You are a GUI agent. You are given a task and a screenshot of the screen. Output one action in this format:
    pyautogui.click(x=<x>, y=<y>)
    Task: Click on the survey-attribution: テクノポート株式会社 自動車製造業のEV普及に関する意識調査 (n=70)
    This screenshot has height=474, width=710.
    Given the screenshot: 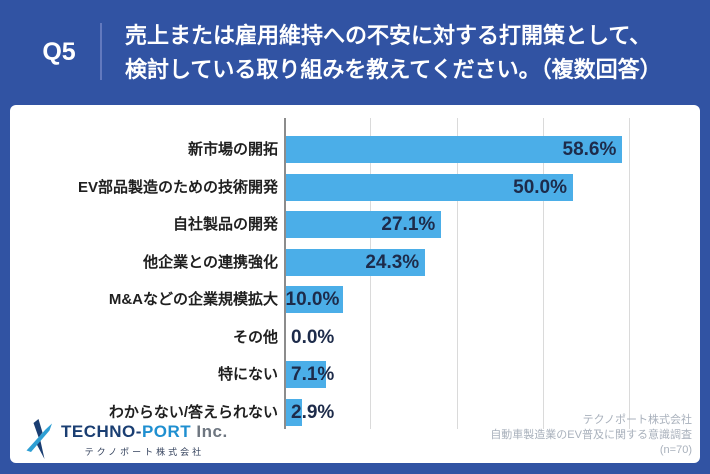 What is the action you would take?
    pyautogui.click(x=591, y=435)
    